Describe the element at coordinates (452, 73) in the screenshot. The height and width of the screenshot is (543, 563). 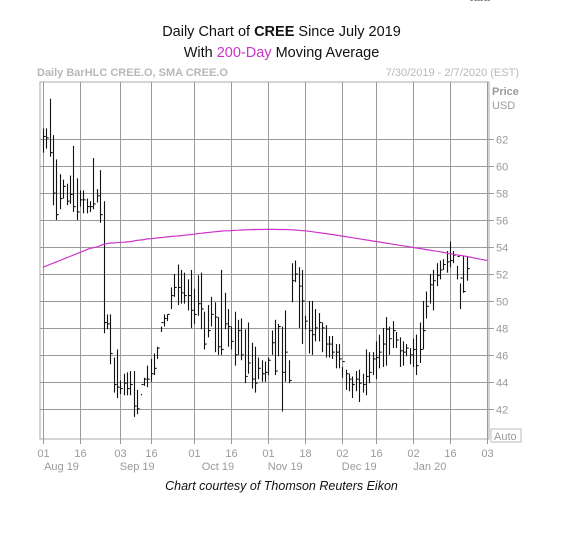
I see `date-range-label: 7/30/2019 - 2/7/2020 (EST)` at that location.